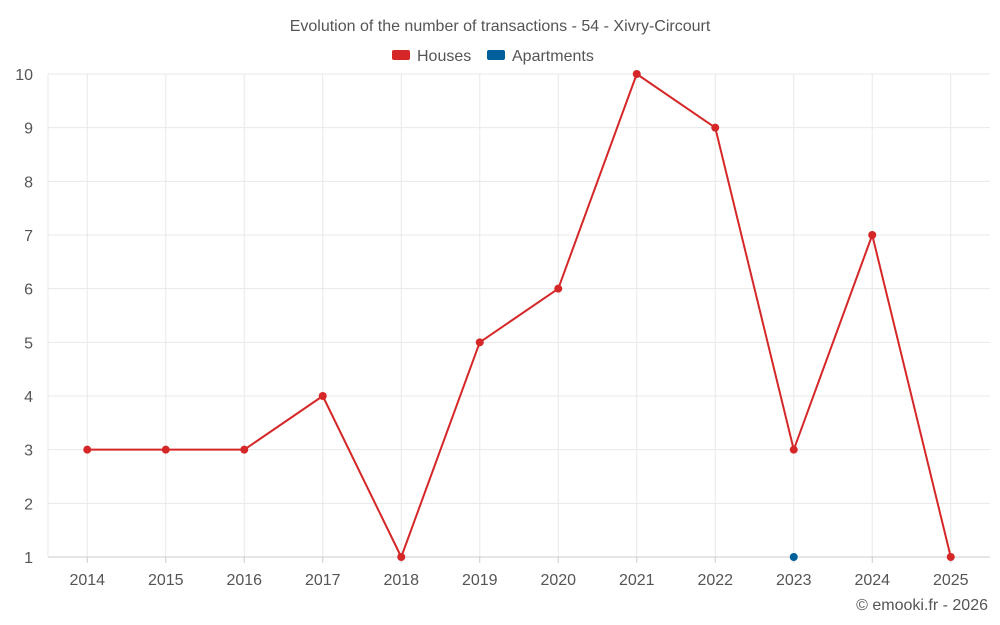  Describe the element at coordinates (872, 235) in the screenshot. I see `data-point-houses-2024` at that location.